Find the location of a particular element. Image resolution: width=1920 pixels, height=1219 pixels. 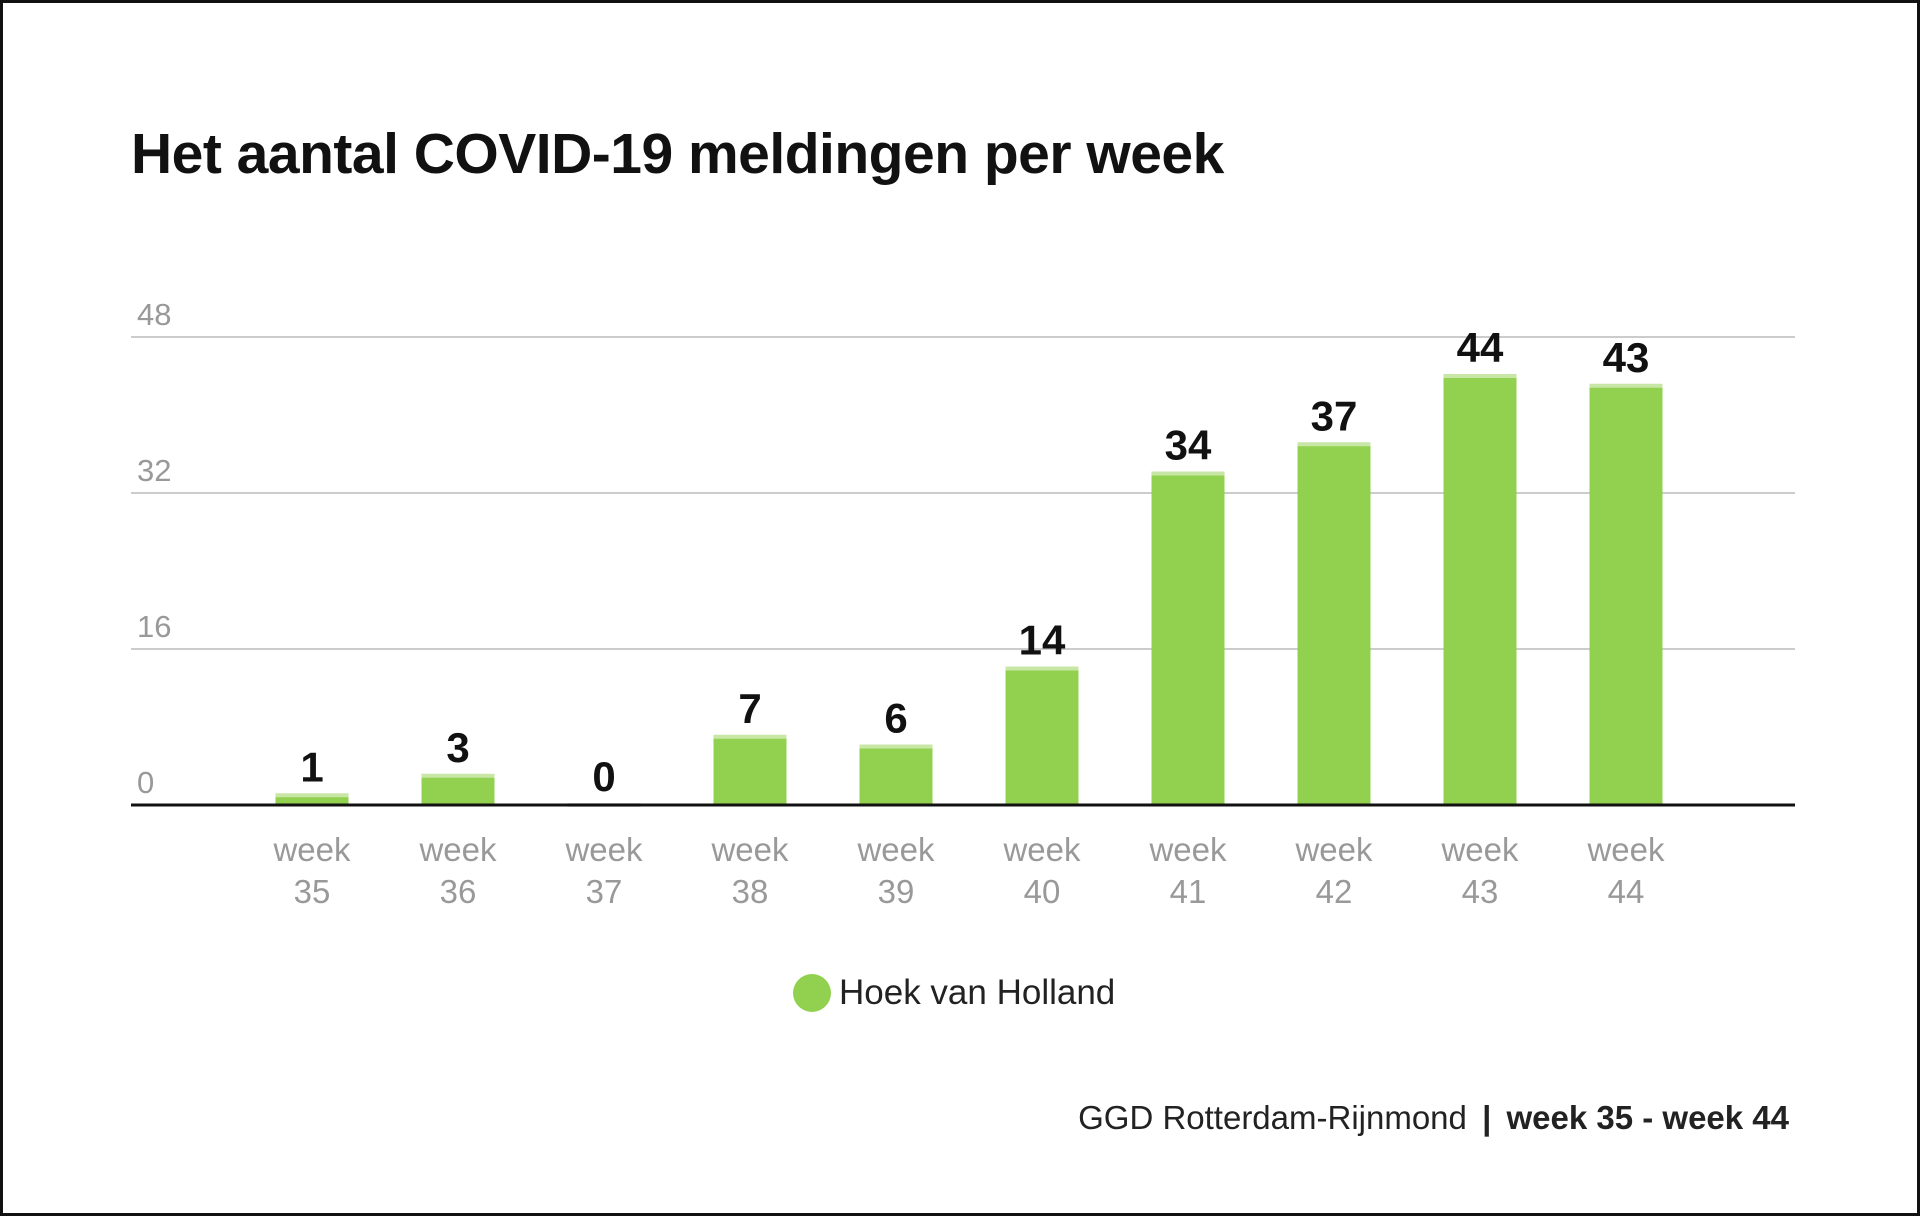

data-label: 37 is located at coordinates (1334, 415).